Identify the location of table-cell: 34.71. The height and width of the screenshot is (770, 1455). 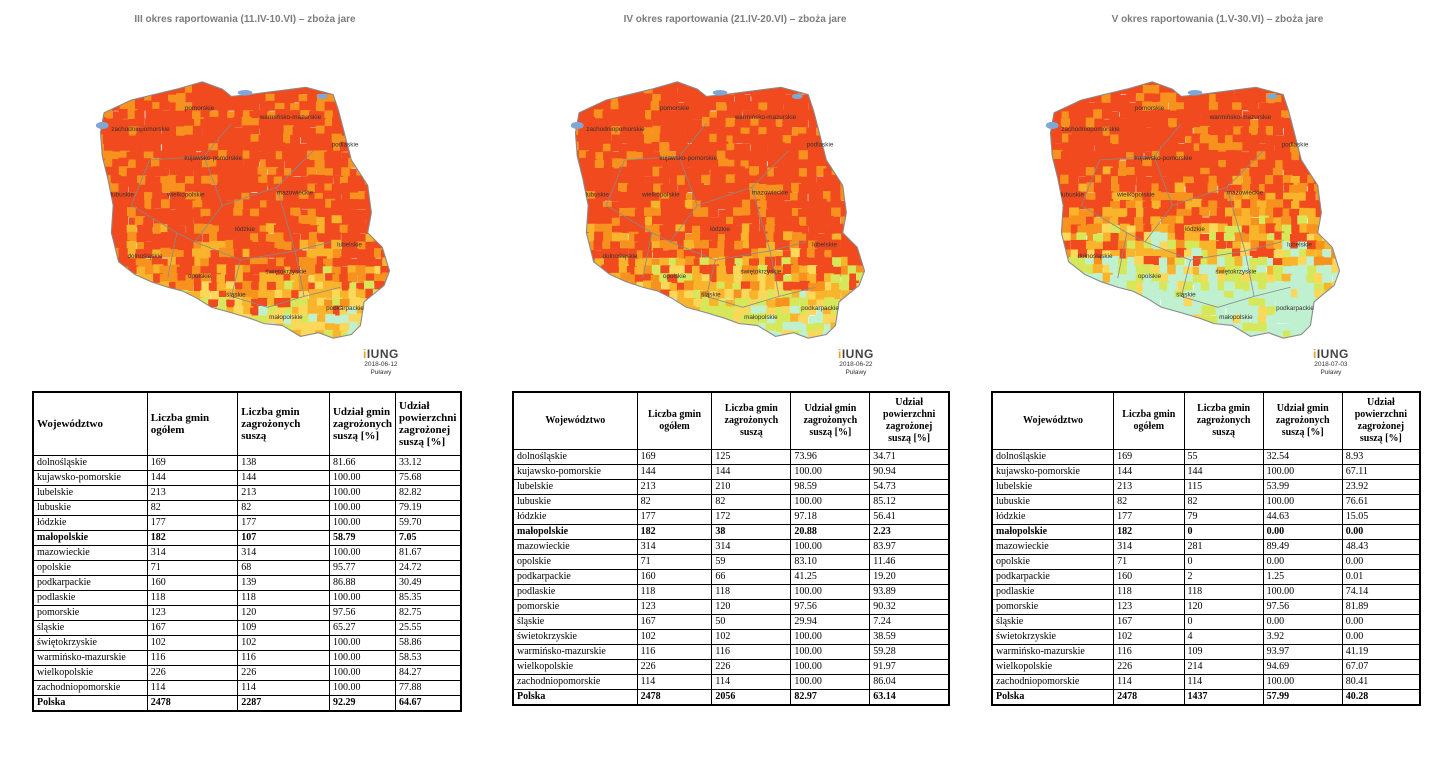
(909, 457).